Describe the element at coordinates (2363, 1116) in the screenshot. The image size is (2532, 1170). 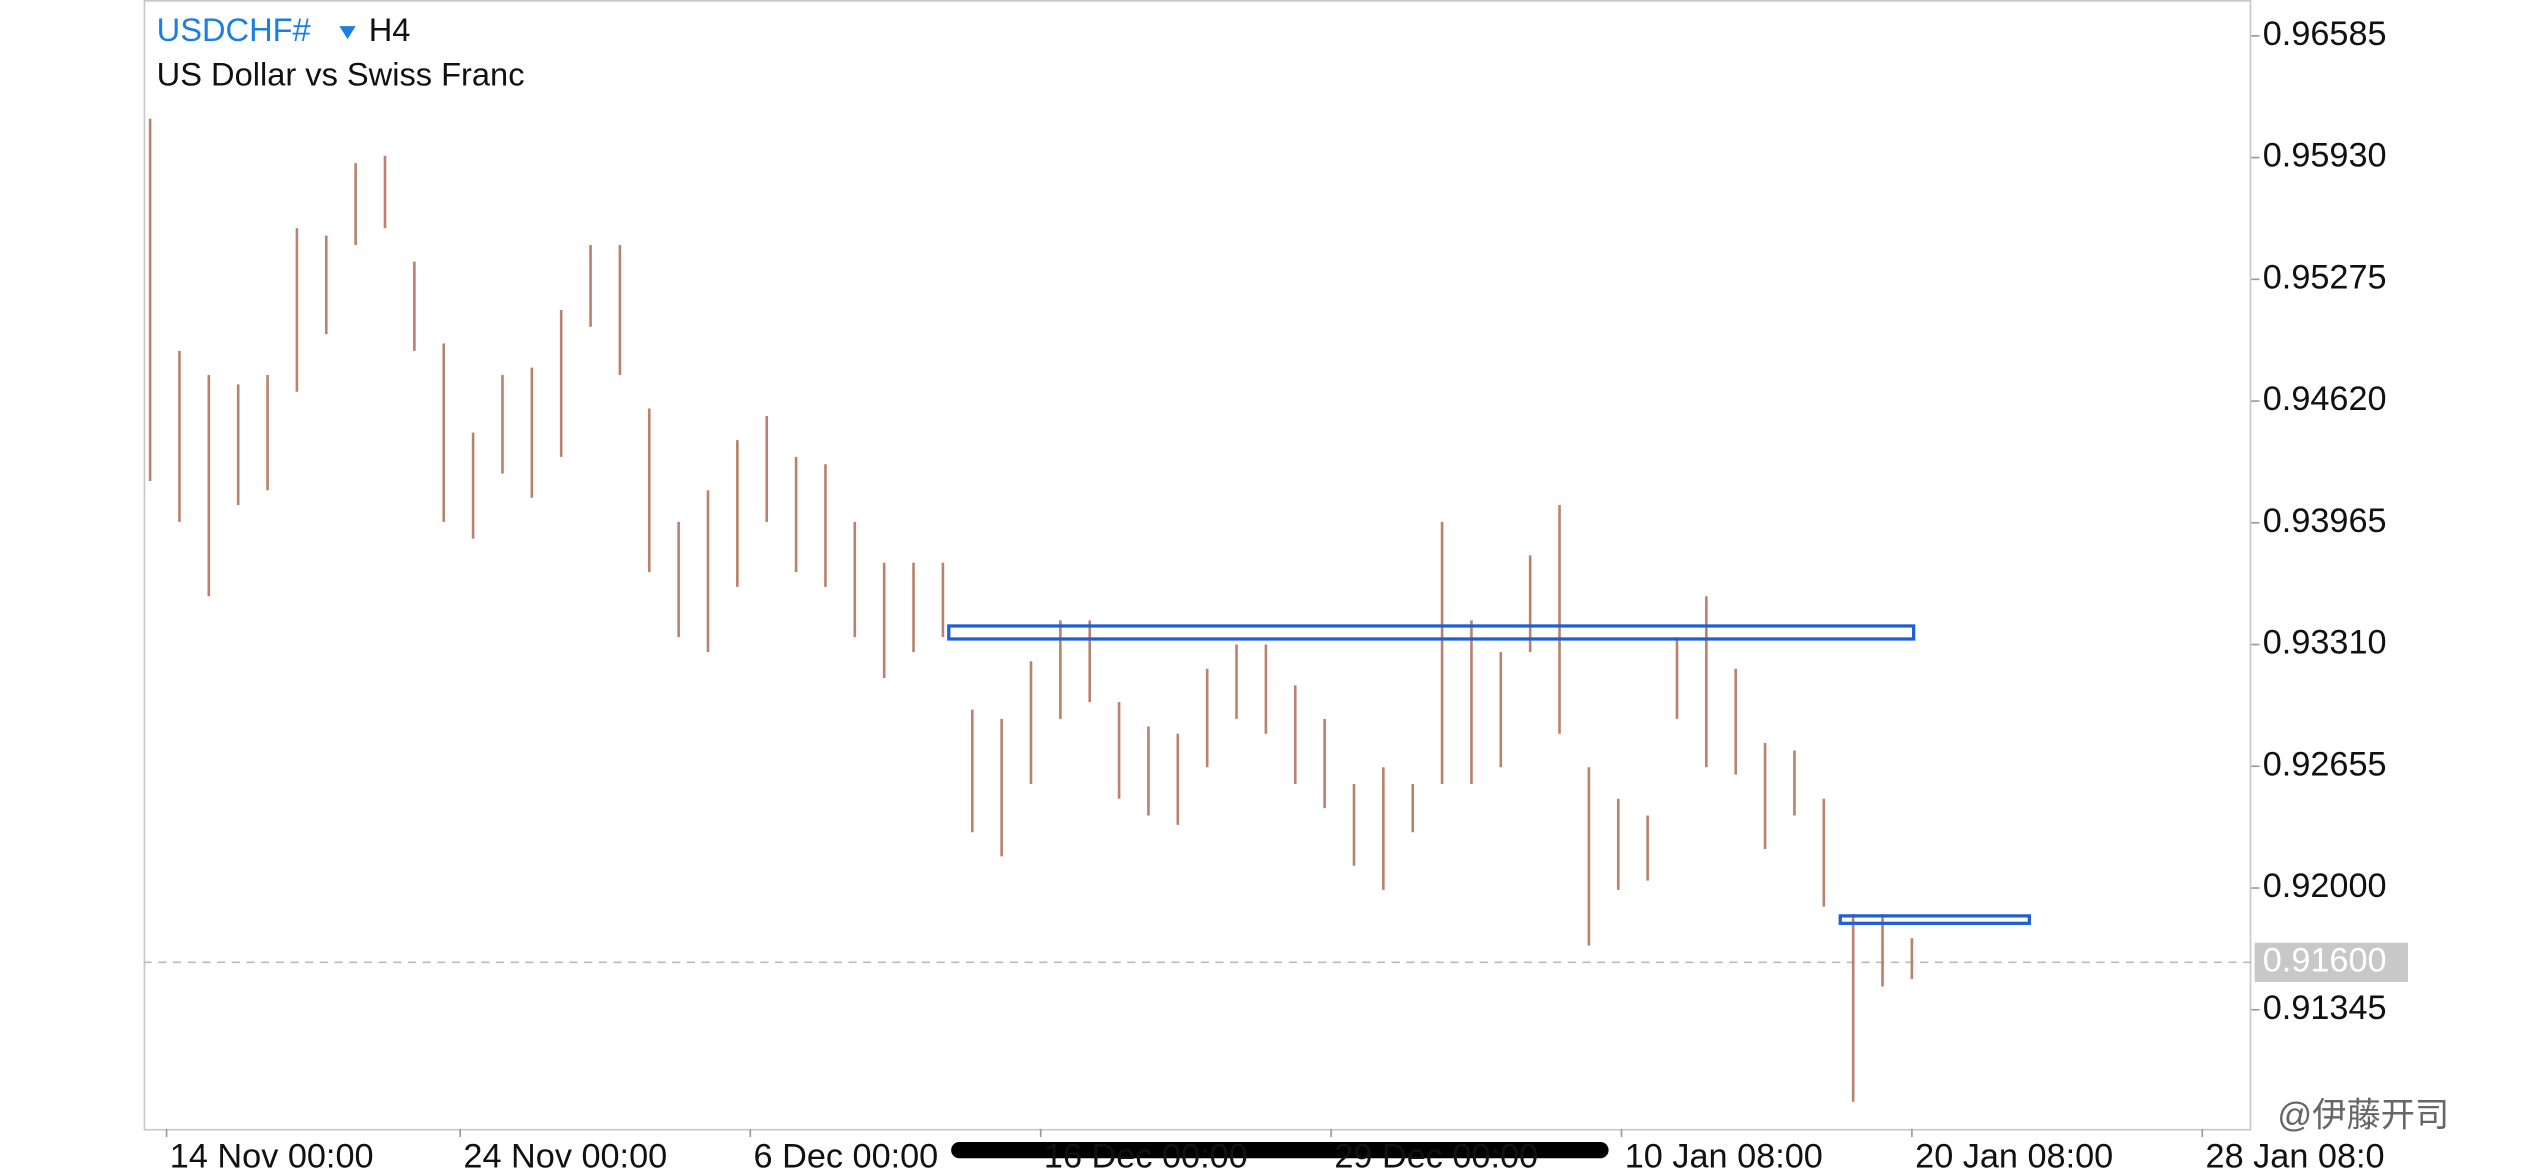
I see `watermark: @伊藤开司` at that location.